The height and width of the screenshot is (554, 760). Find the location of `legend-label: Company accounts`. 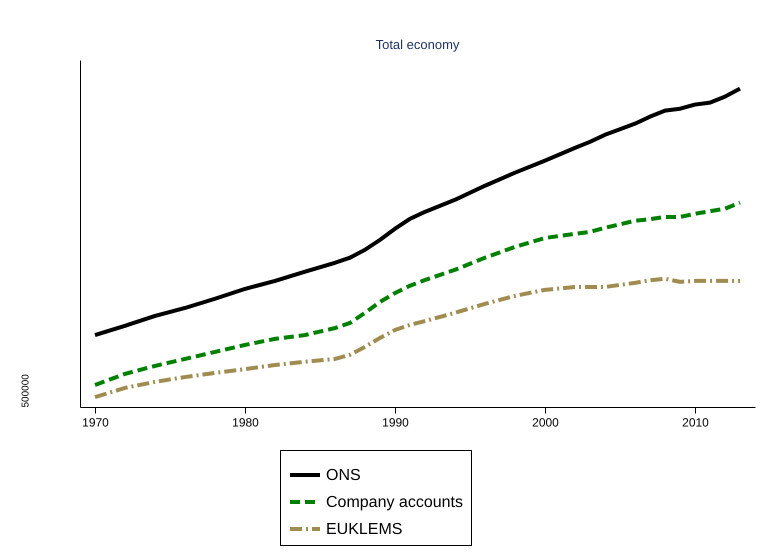

legend-label: Company accounts is located at coordinates (394, 502).